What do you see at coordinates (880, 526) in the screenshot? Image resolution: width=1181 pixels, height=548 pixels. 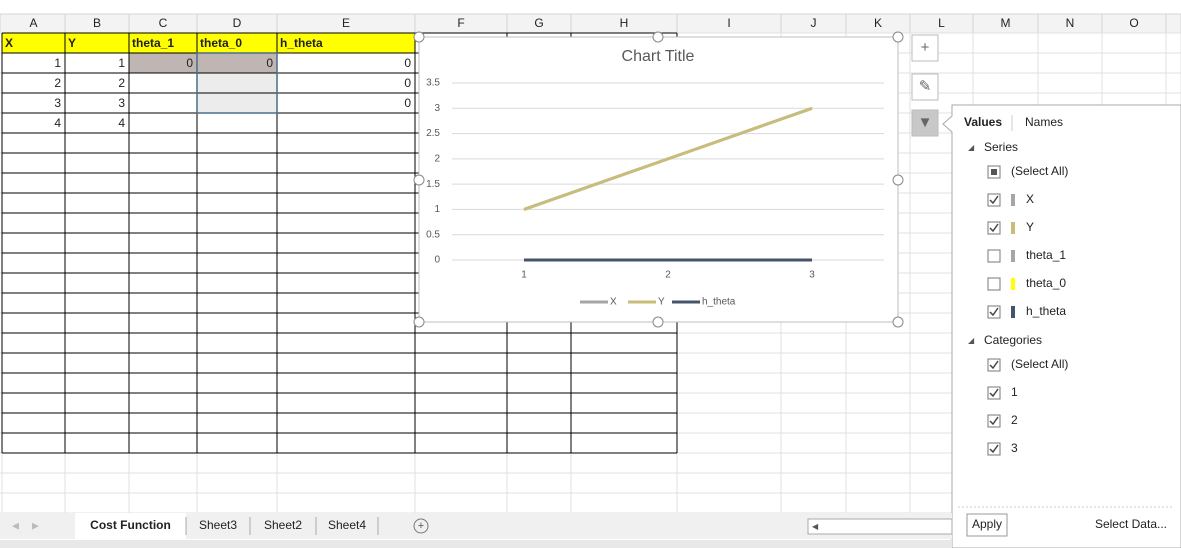 I see `h-scrollbar` at bounding box center [880, 526].